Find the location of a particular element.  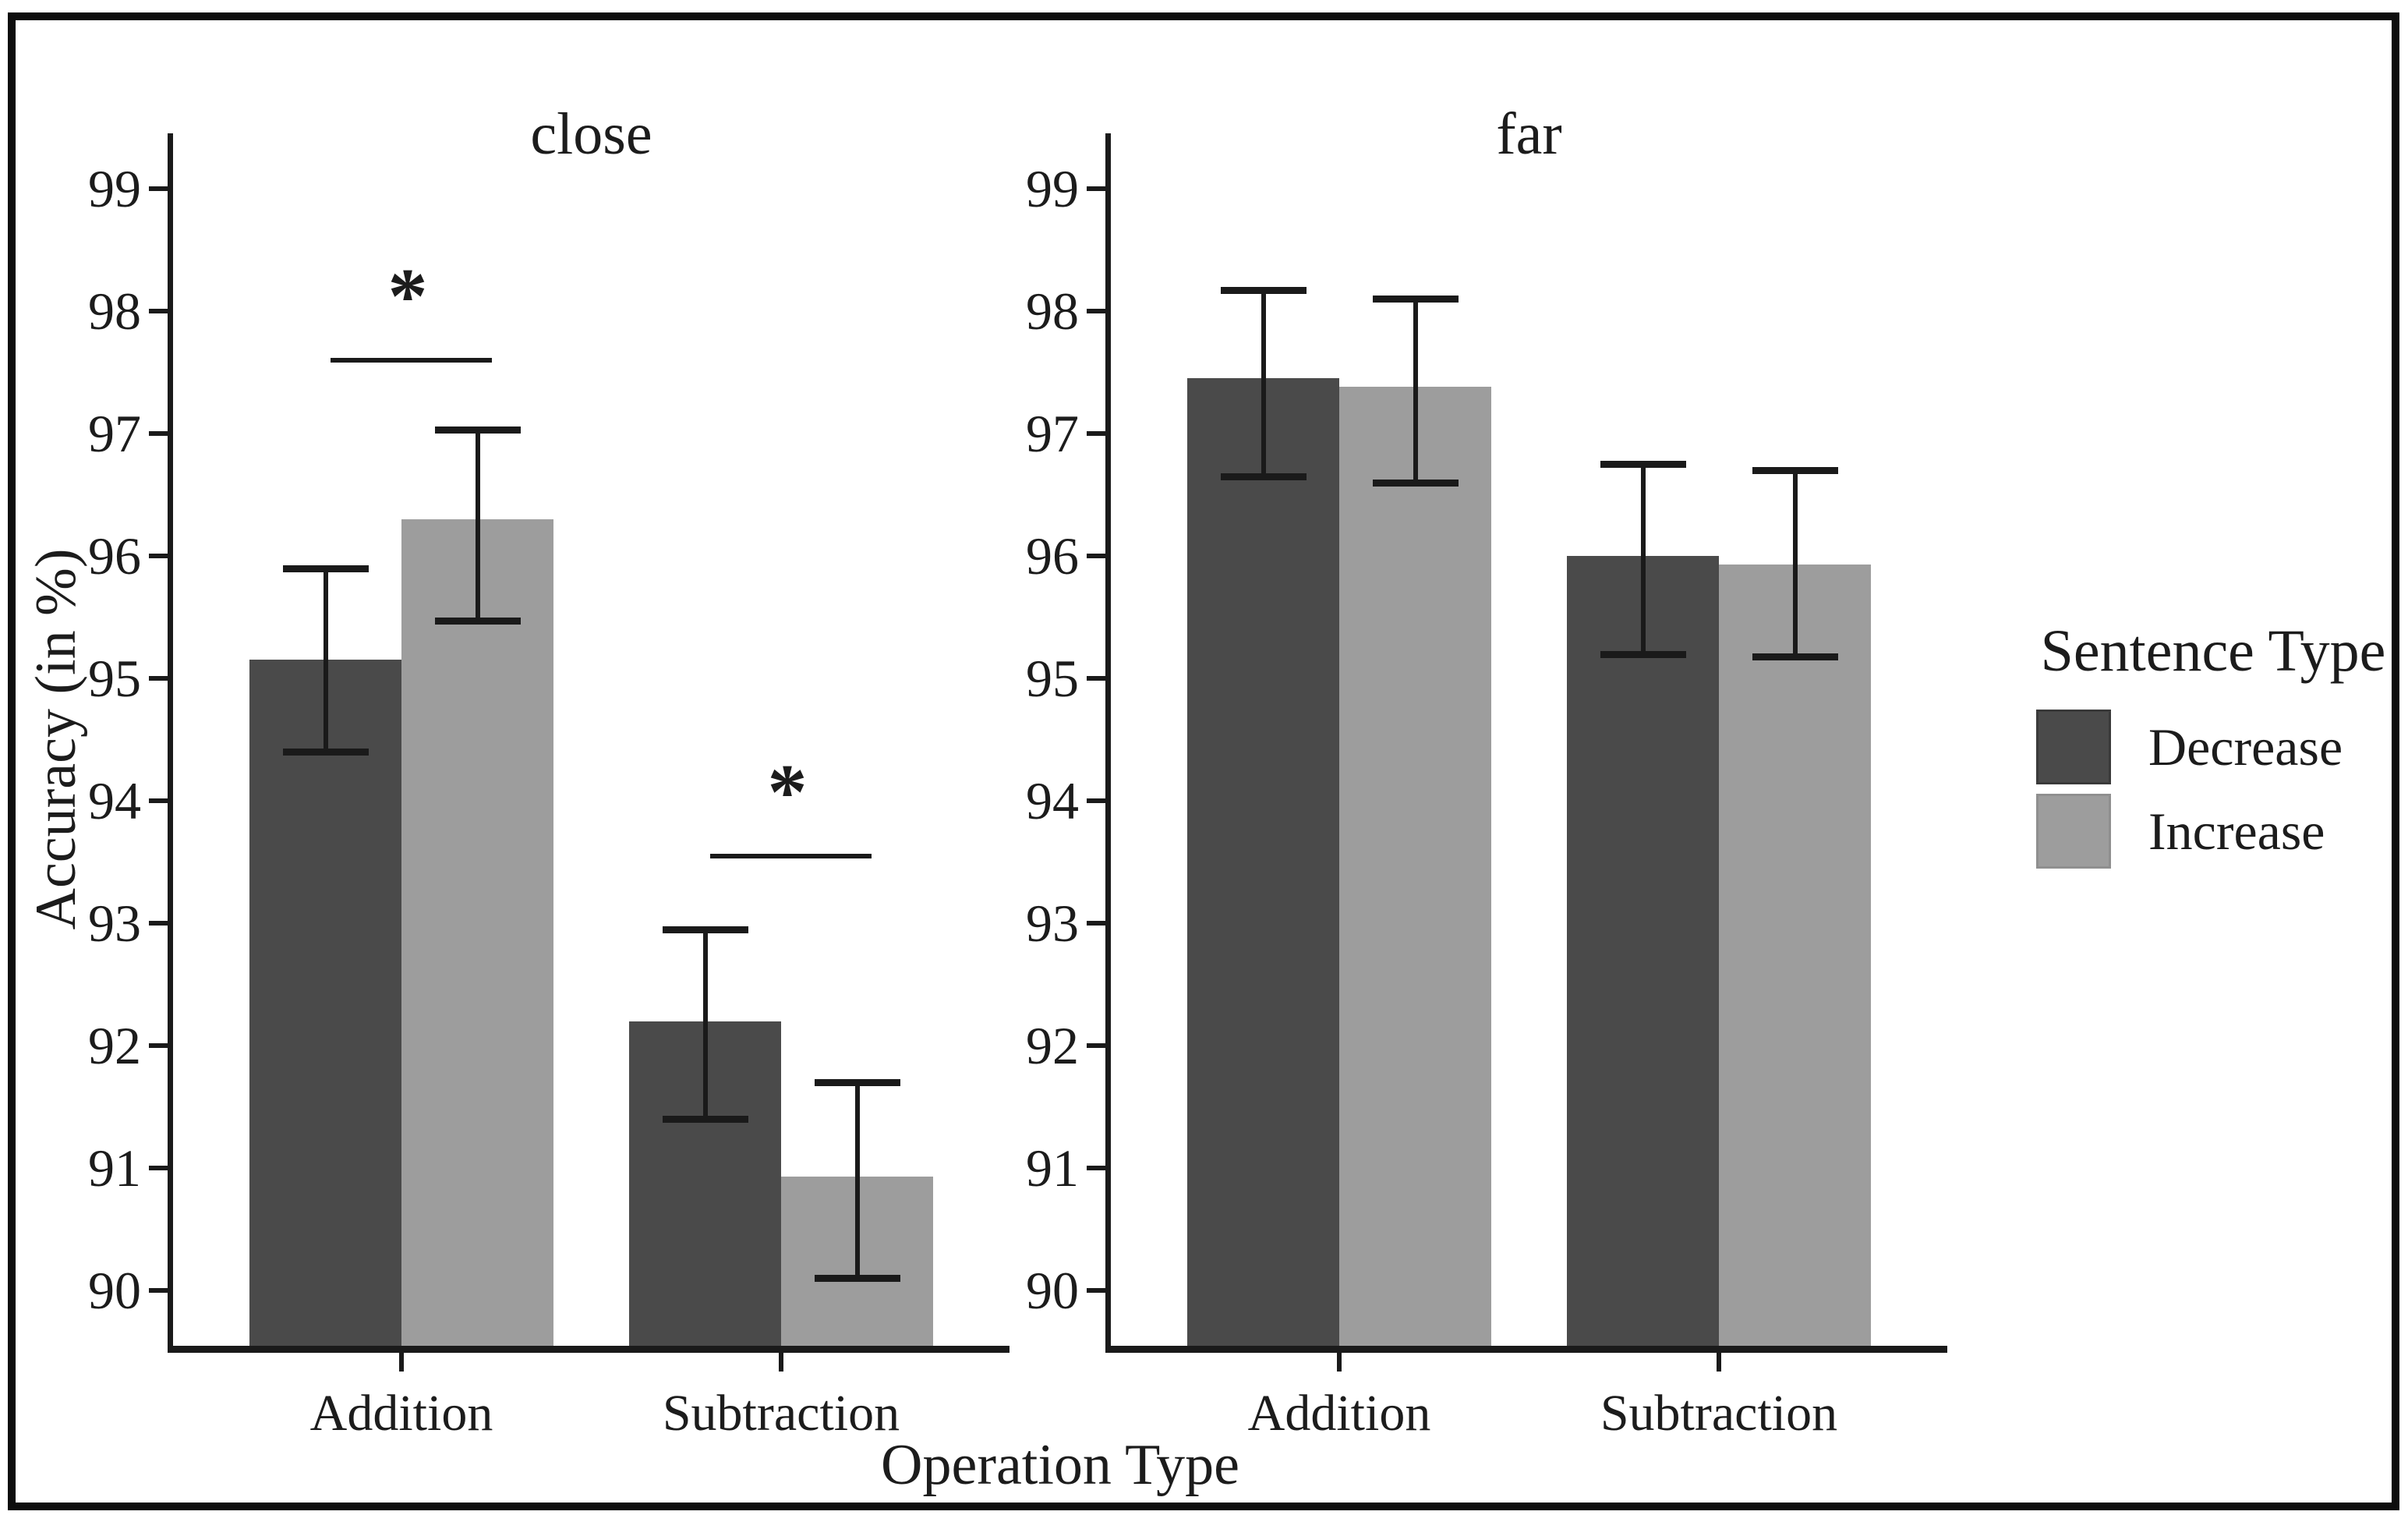

x-tick-label-far-subtraction: Subtraction is located at coordinates (1719, 1413).